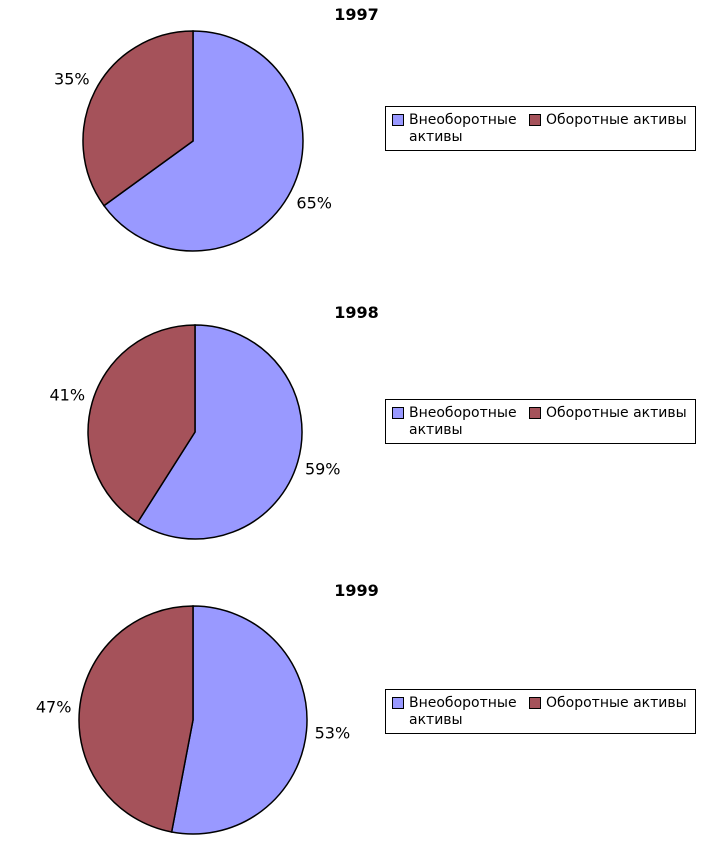  What do you see at coordinates (72, 79) in the screenshot?
I see `data-label-1997-oborotnye: 35%` at bounding box center [72, 79].